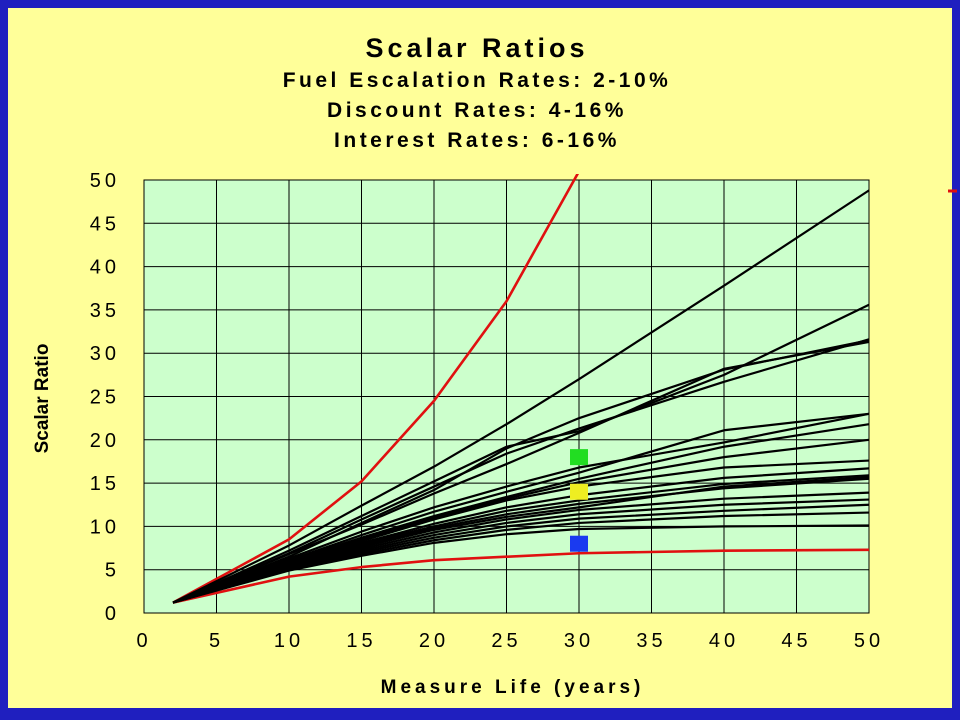  What do you see at coordinates (216, 641) in the screenshot?
I see `x-tick-label: 5` at bounding box center [216, 641].